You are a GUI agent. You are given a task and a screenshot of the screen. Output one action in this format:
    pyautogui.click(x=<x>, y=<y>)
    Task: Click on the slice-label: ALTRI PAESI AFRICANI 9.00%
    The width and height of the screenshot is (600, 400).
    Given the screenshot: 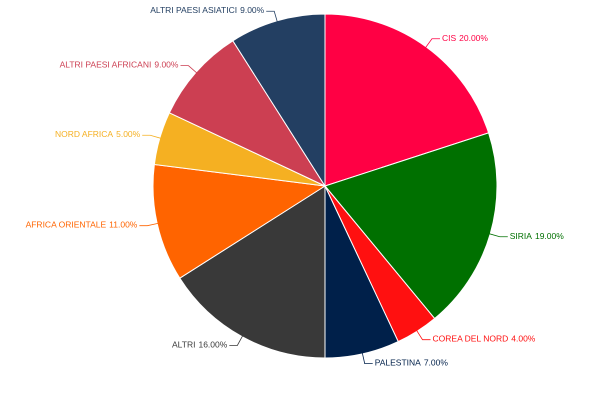 What is the action you would take?
    pyautogui.click(x=119, y=65)
    